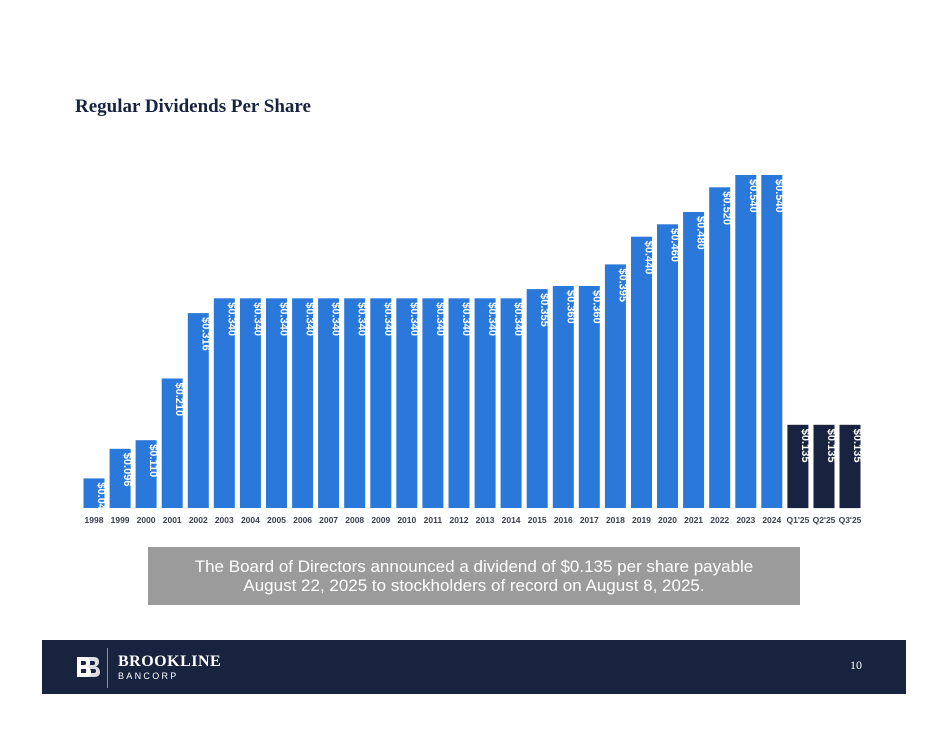 This screenshot has height=737, width=949. I want to click on tick-label-Q3'25: Q3'25, so click(850, 520).